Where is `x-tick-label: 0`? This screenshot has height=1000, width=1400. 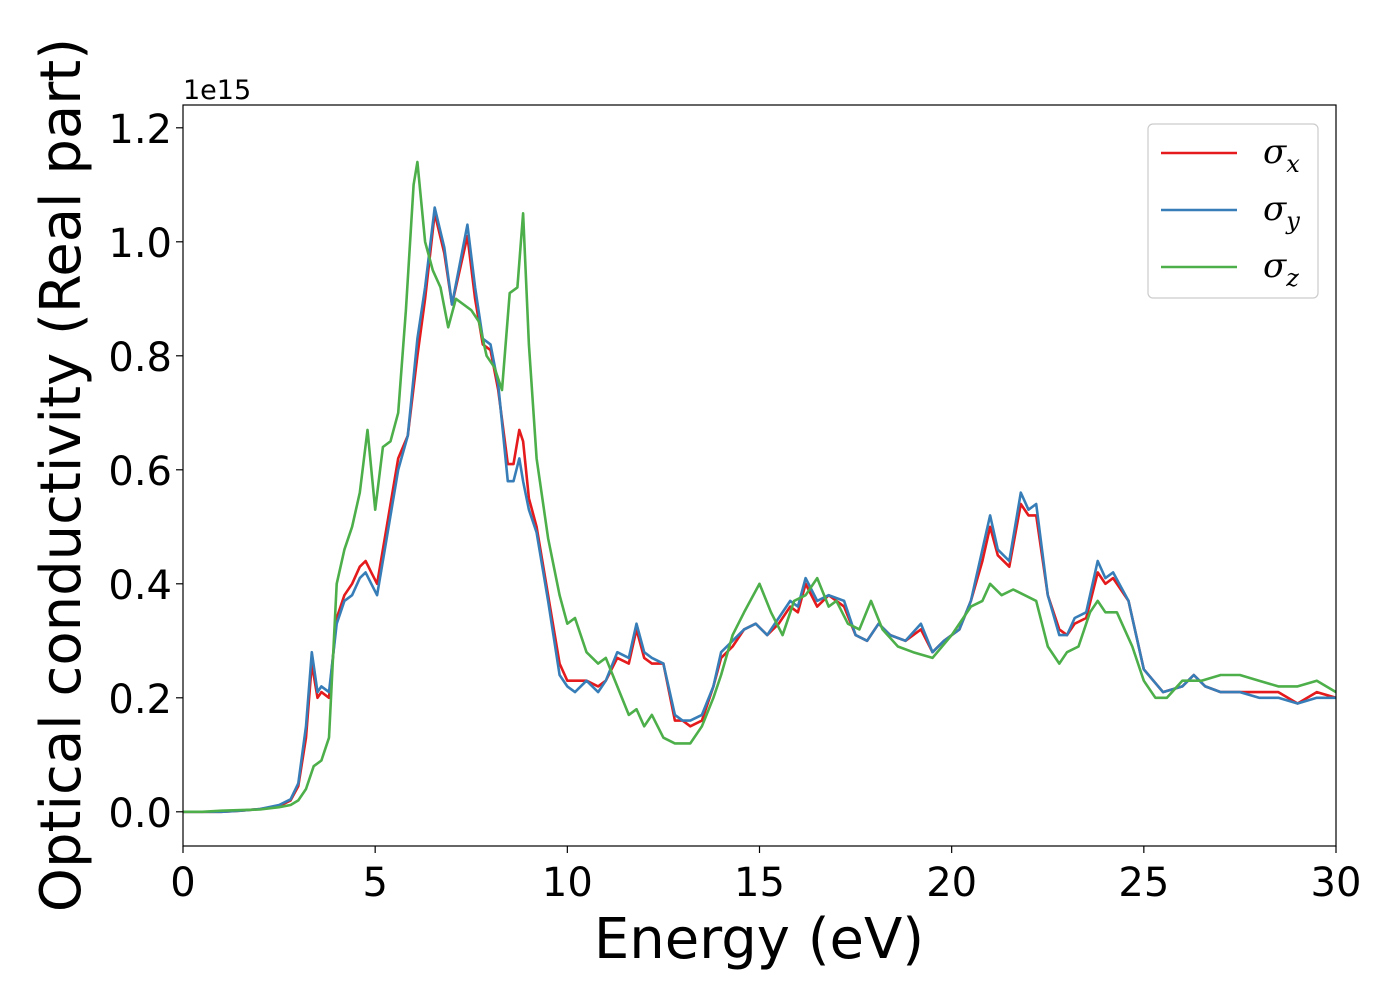
x-tick-label: 0 is located at coordinates (182, 883).